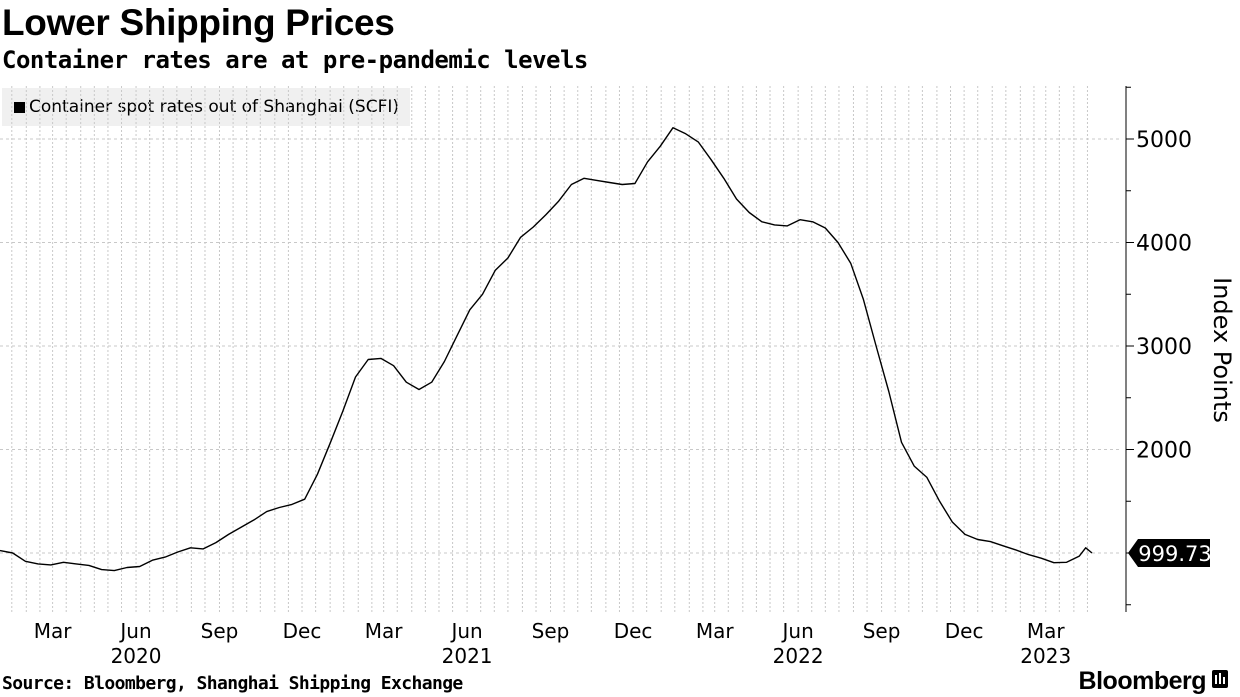 The width and height of the screenshot is (1240, 697). I want to click on x-year-label: 2020, so click(136, 656).